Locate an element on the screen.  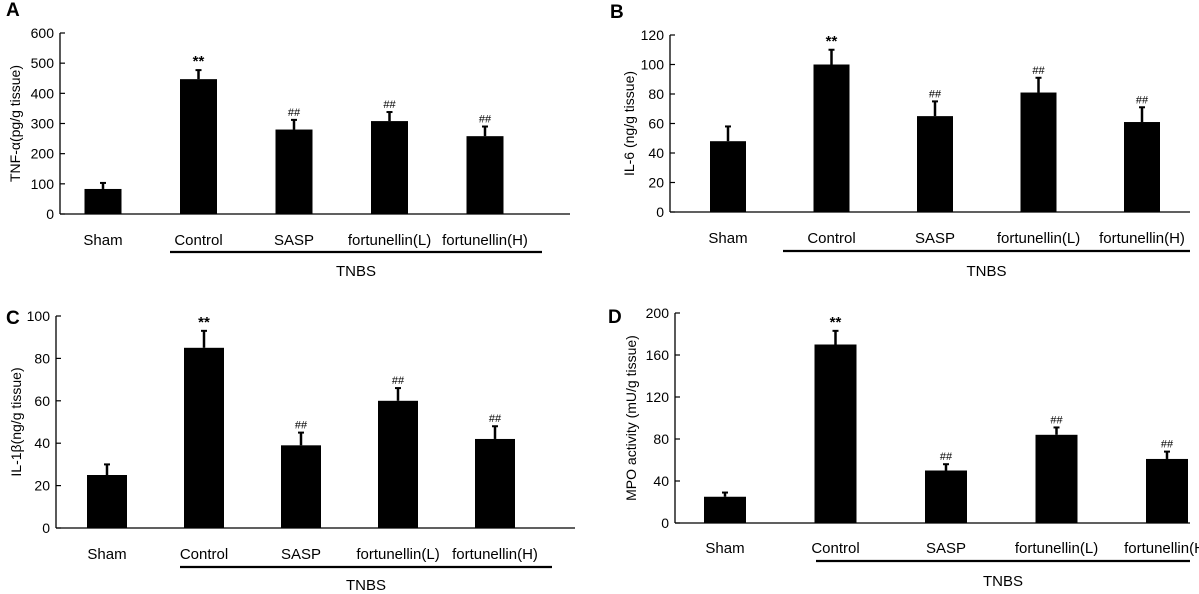
panel-letter: C is located at coordinates (13, 318).